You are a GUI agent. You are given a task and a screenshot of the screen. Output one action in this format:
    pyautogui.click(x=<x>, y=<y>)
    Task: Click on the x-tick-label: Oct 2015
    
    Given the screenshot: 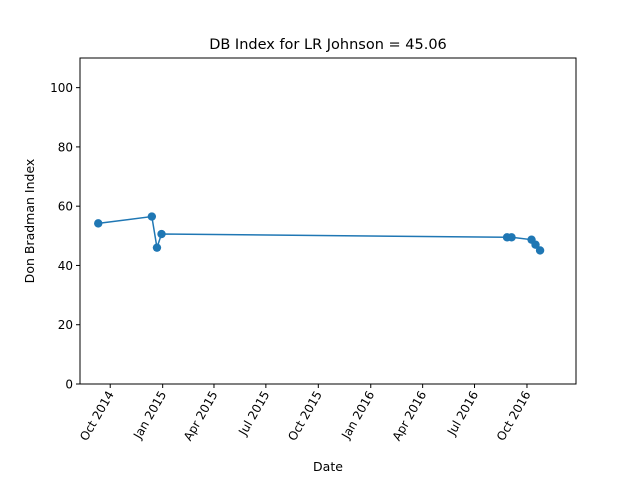 What is the action you would take?
    pyautogui.click(x=305, y=416)
    